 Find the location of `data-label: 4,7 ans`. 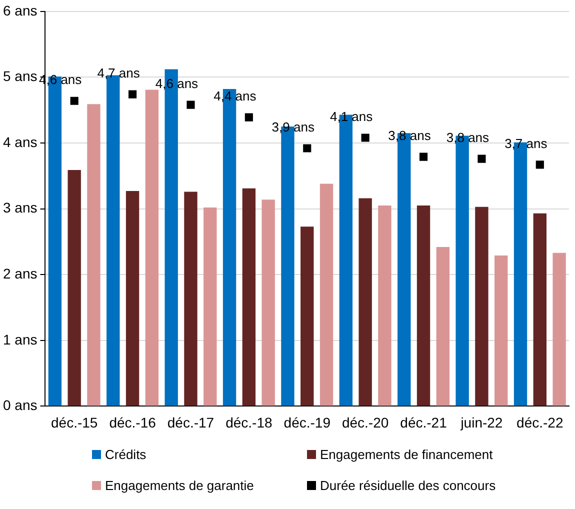

data-label: 4,7 ans is located at coordinates (118, 72).